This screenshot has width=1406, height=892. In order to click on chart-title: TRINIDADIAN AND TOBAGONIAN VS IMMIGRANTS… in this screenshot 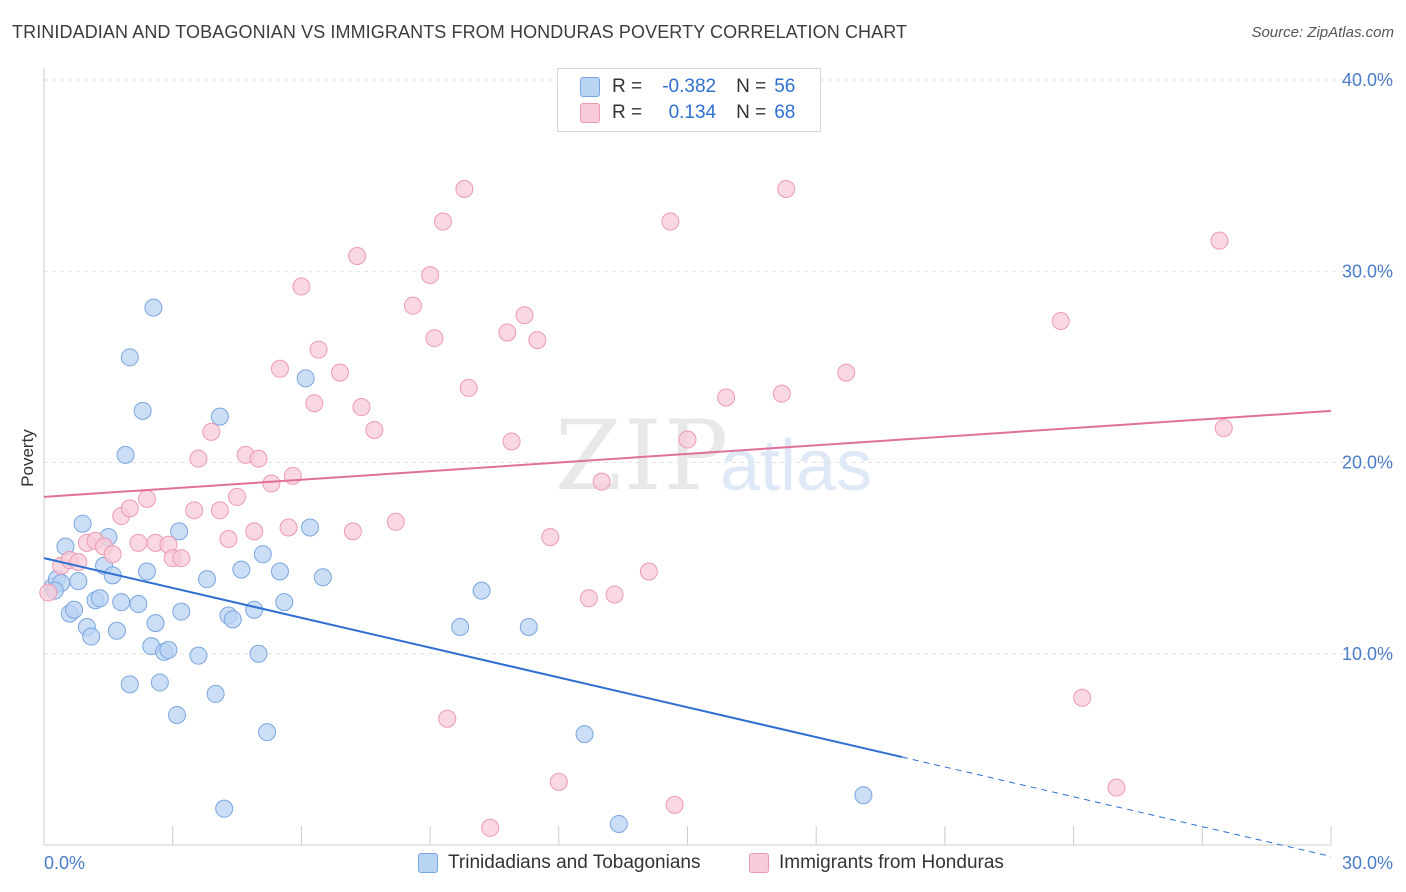, I will do `click(460, 32)`.